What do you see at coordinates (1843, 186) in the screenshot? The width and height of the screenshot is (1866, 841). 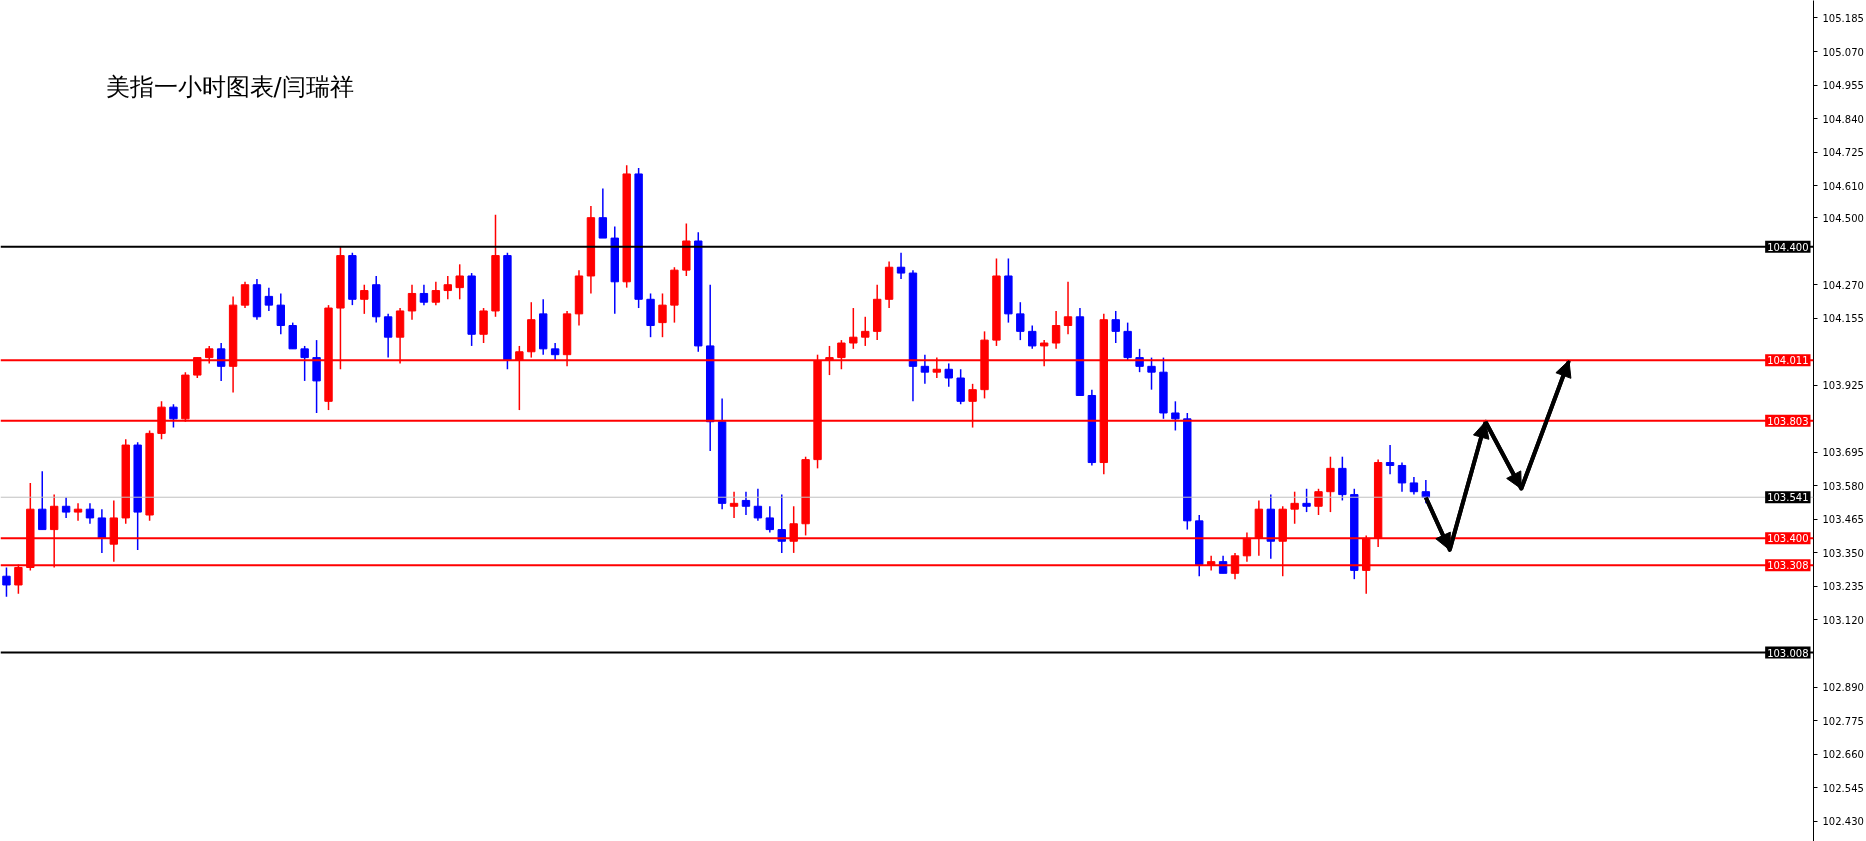 I see `y-tick-label: 104.610` at bounding box center [1843, 186].